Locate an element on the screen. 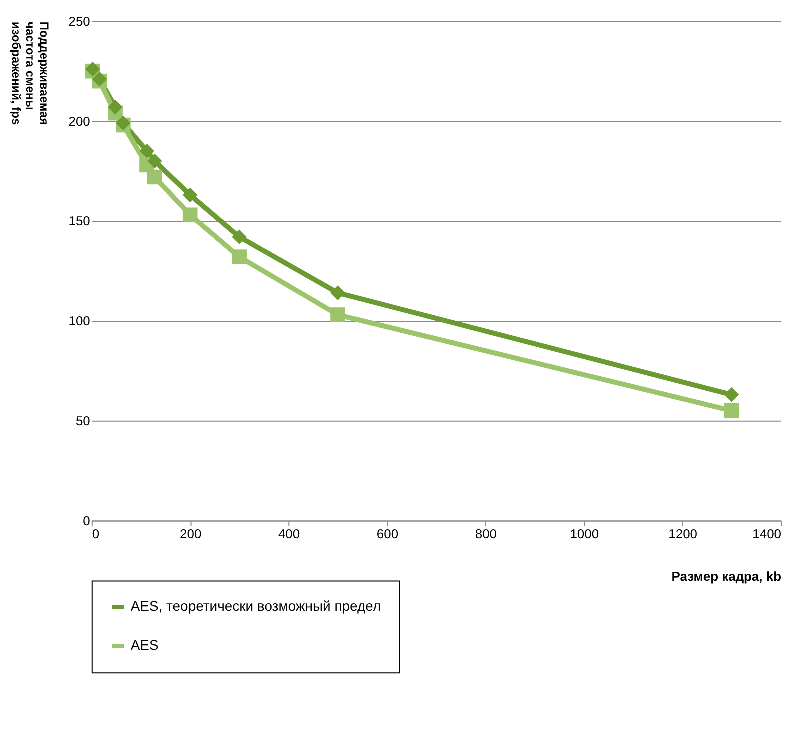 The width and height of the screenshot is (802, 747). legend-label: AES is located at coordinates (144, 645).